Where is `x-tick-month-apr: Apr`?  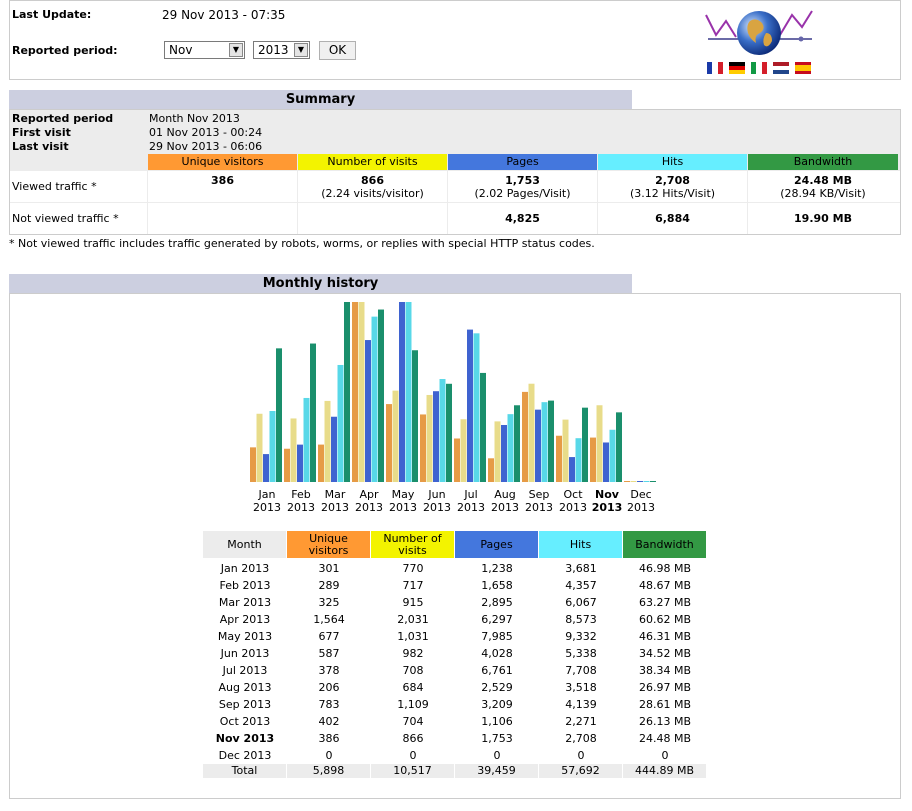
x-tick-month-apr: Apr is located at coordinates (369, 494).